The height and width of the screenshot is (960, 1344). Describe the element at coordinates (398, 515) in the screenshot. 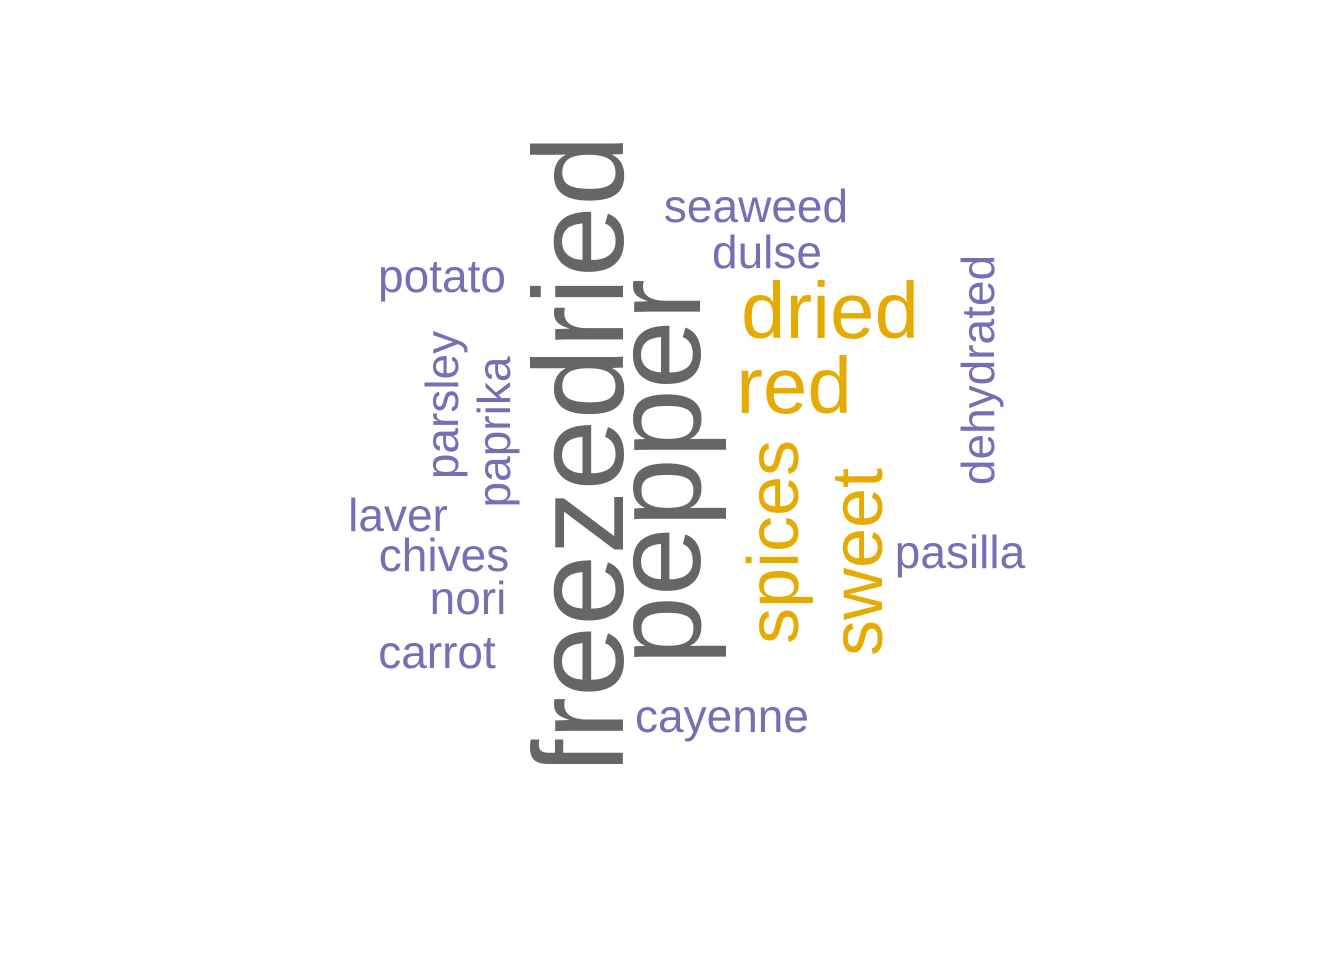

I see `word-laver: laver` at that location.